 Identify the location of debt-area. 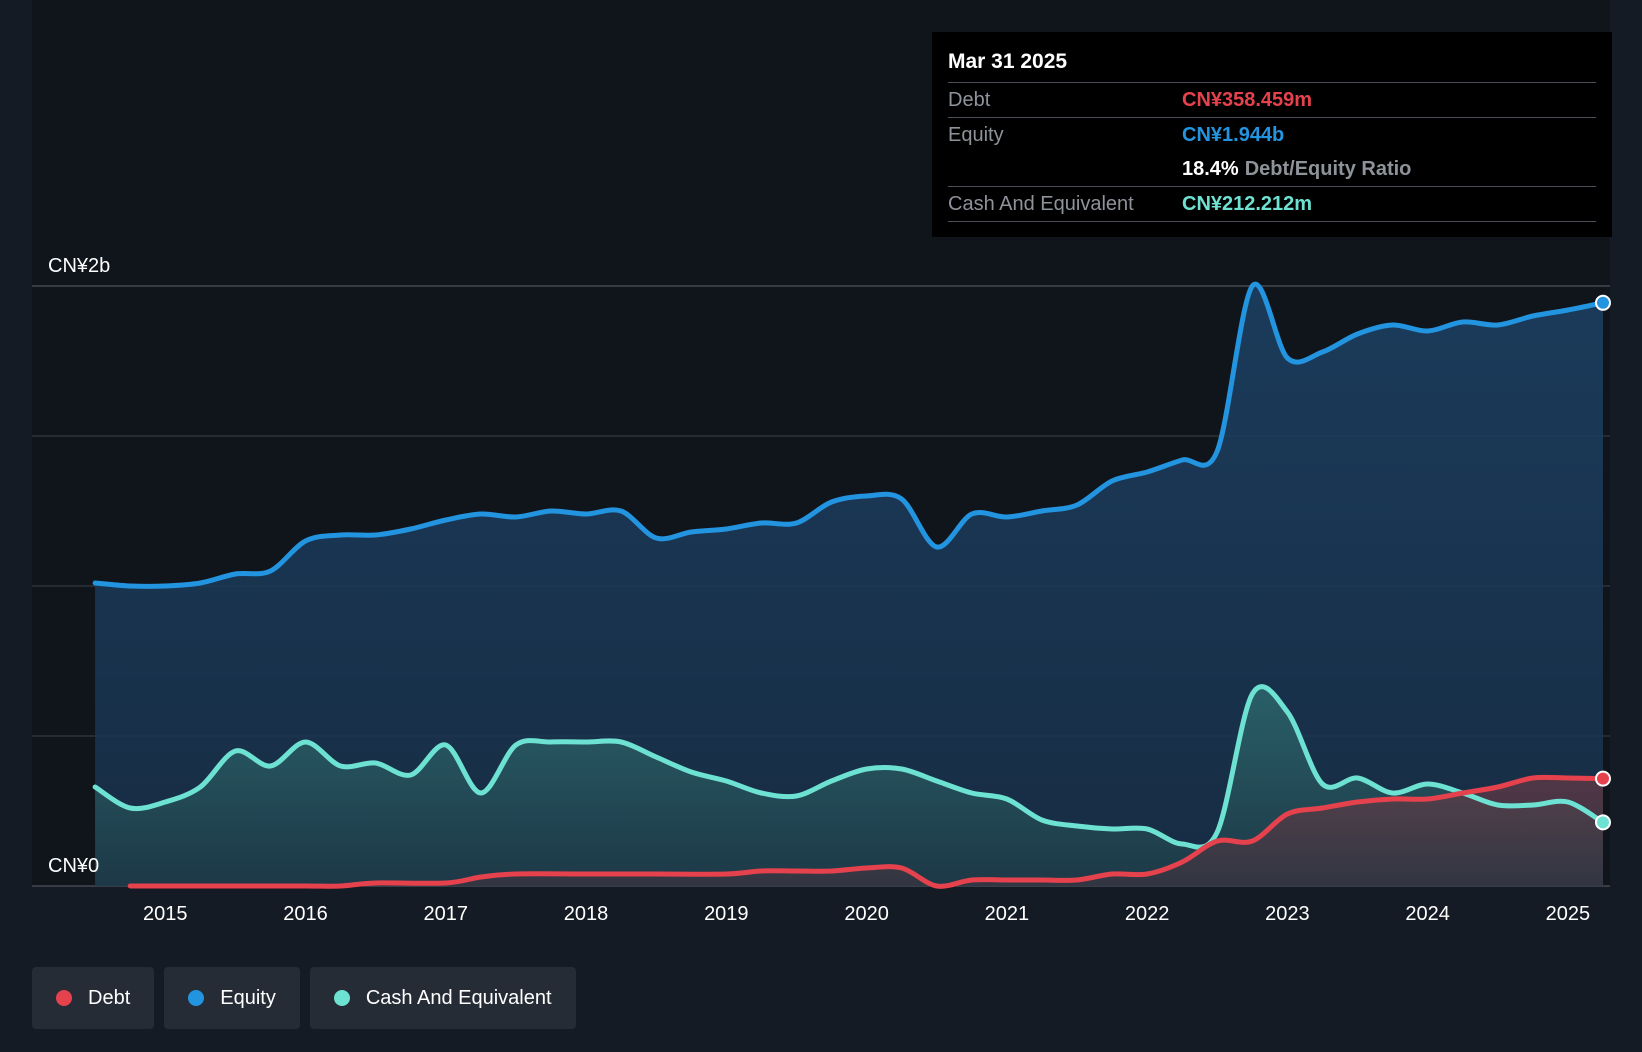
(866, 832).